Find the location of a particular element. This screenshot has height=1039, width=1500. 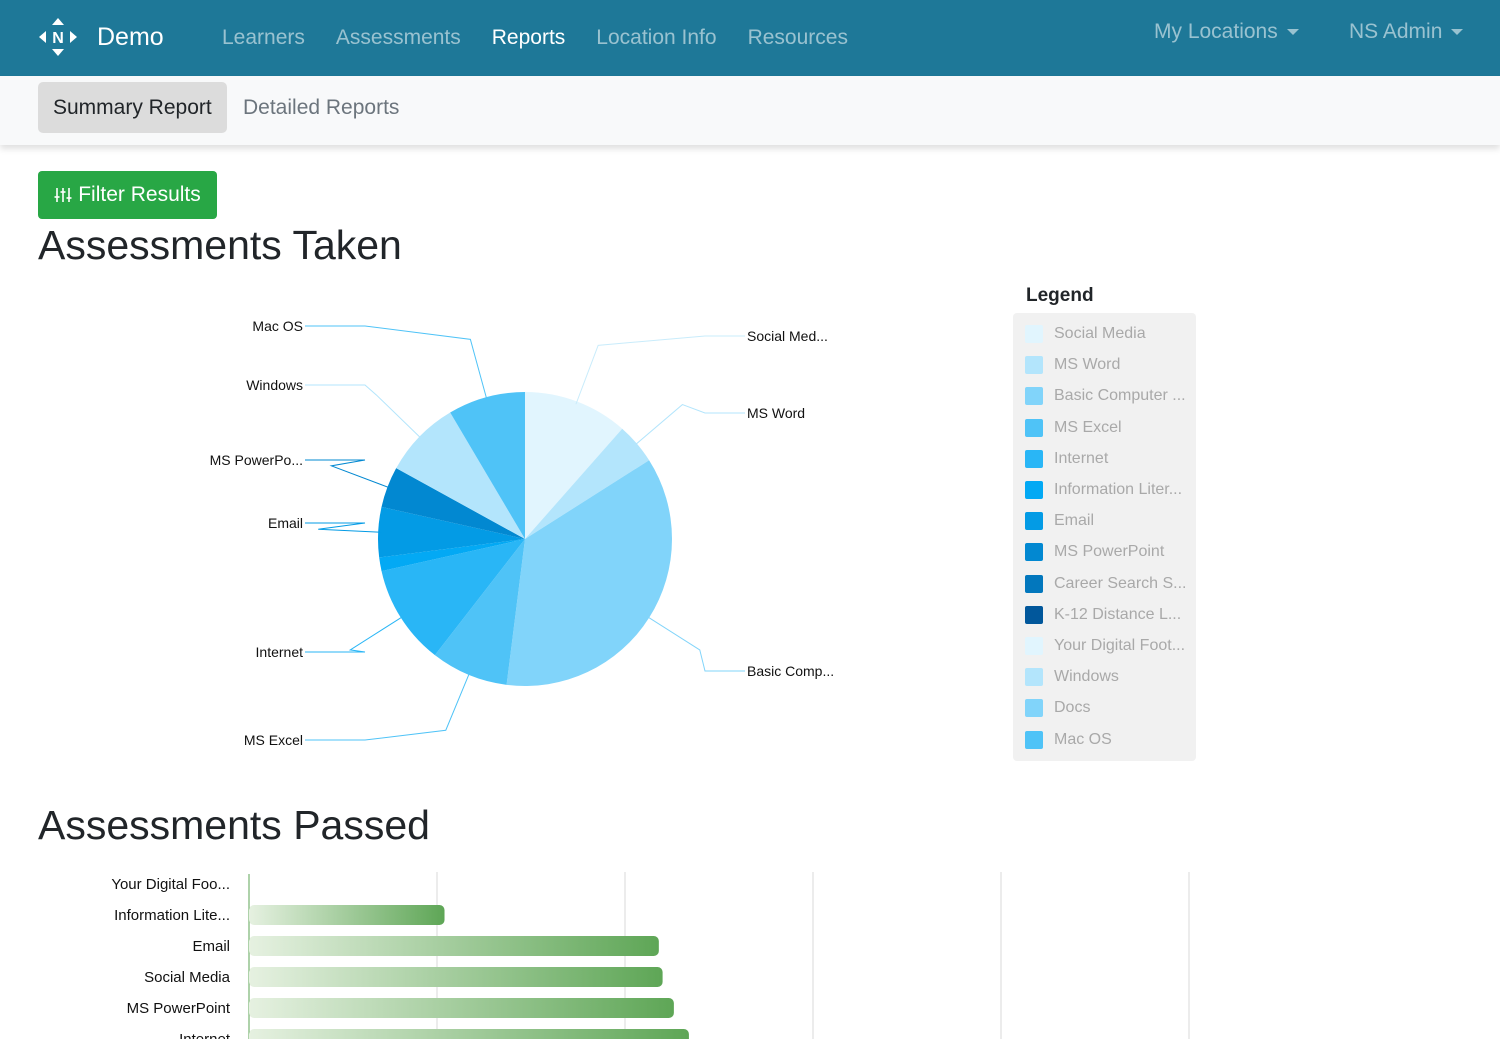

sliders-icon is located at coordinates (63, 195).